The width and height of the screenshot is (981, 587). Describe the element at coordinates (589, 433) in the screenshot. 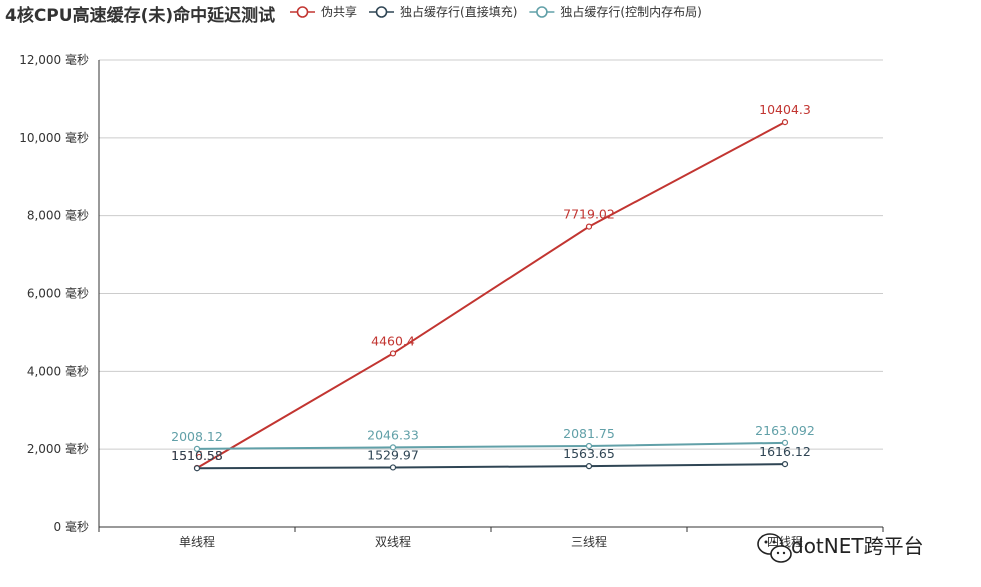

I see `data-label: 2081.75` at that location.